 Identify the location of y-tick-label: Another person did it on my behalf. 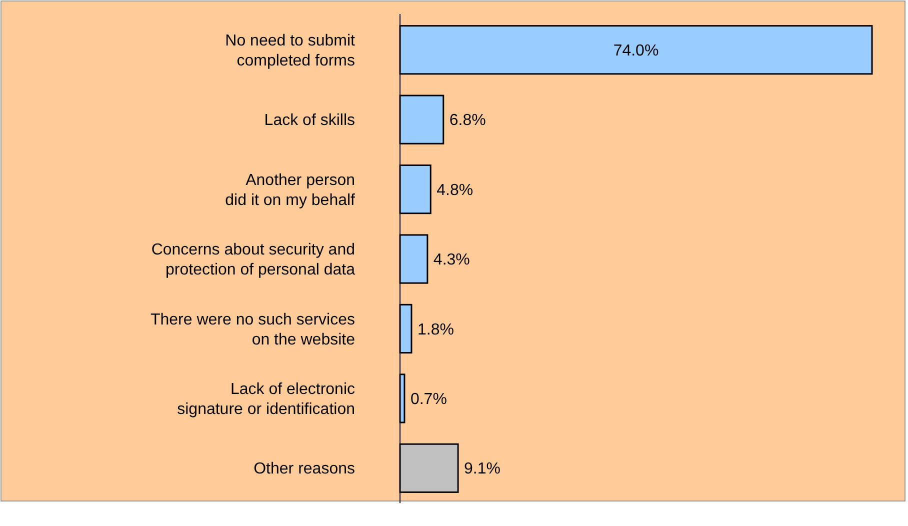
(290, 190).